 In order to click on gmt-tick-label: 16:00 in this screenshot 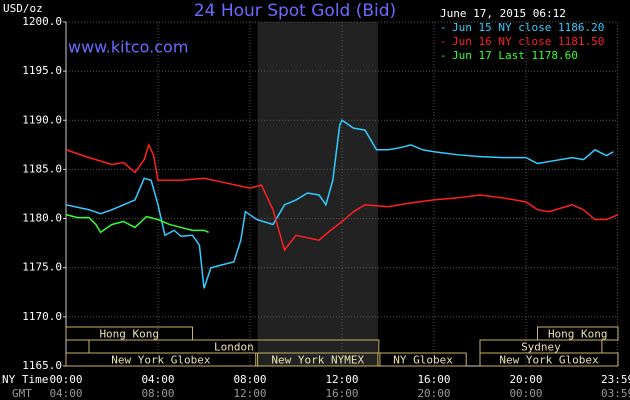, I will do `click(341, 393)`.